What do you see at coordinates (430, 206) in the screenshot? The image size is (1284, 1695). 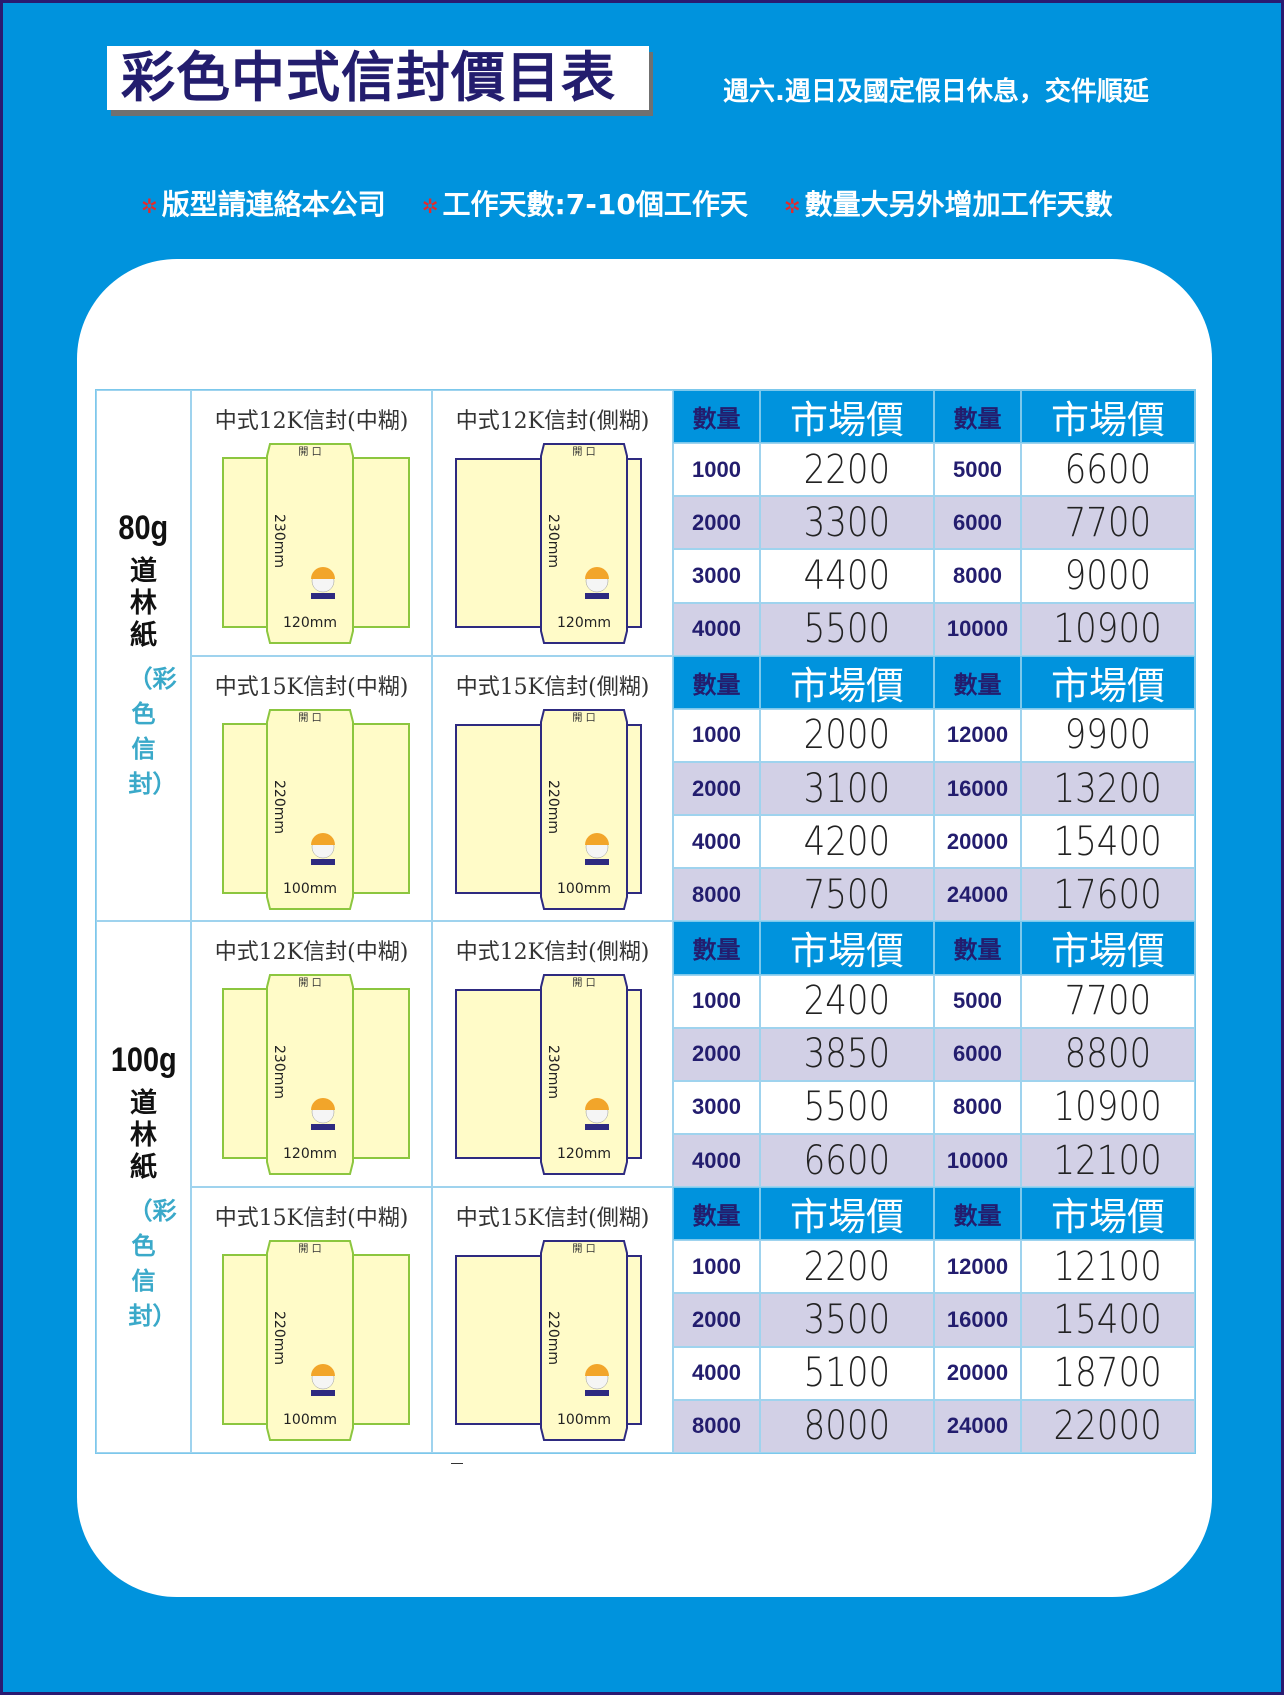 I see `asterisk-icon: ✲` at bounding box center [430, 206].